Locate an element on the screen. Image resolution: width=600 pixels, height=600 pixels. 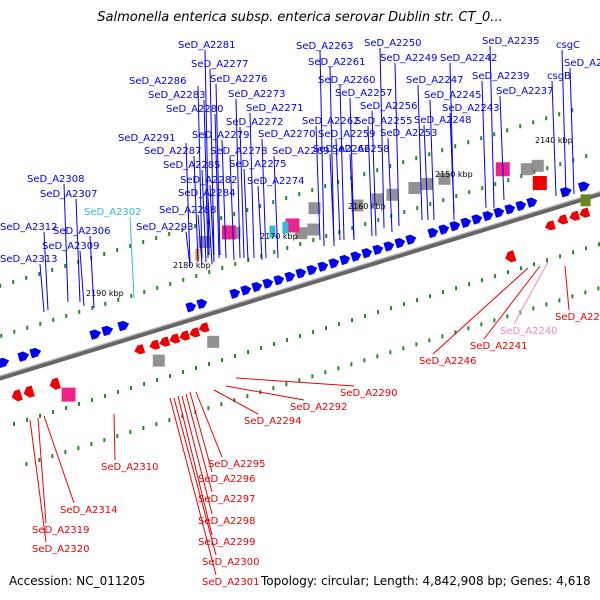
olive-feature-block is located at coordinates (585, 200).